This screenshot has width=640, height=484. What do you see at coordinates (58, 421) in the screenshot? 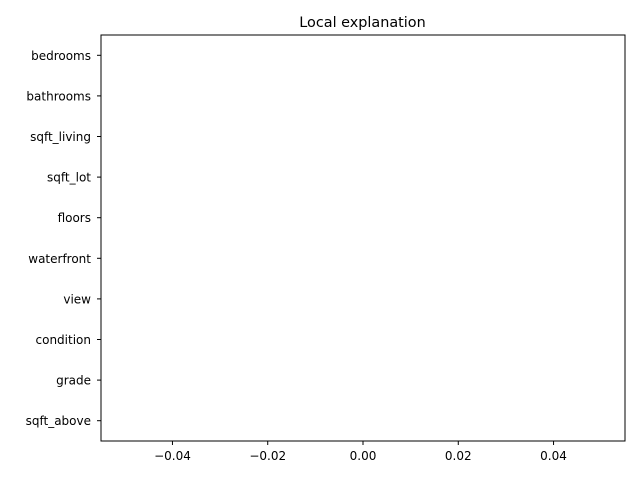
I see `y-tick-label: sqft_above` at bounding box center [58, 421].